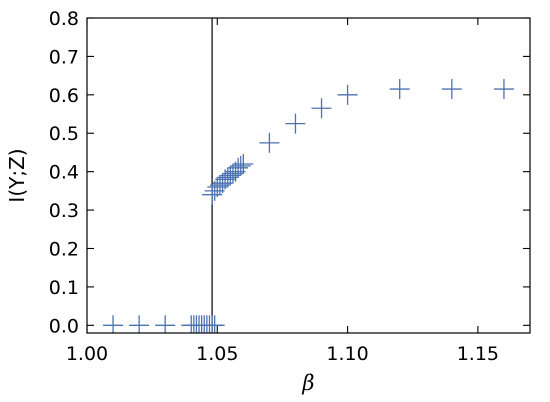 The height and width of the screenshot is (402, 550). Describe the element at coordinates (17, 175) in the screenshot. I see `y-axis-label: I(Y;Z)` at that location.